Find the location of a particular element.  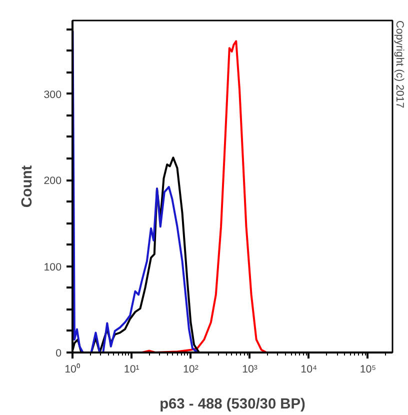

y-tick-label: 300 is located at coordinates (53, 94).